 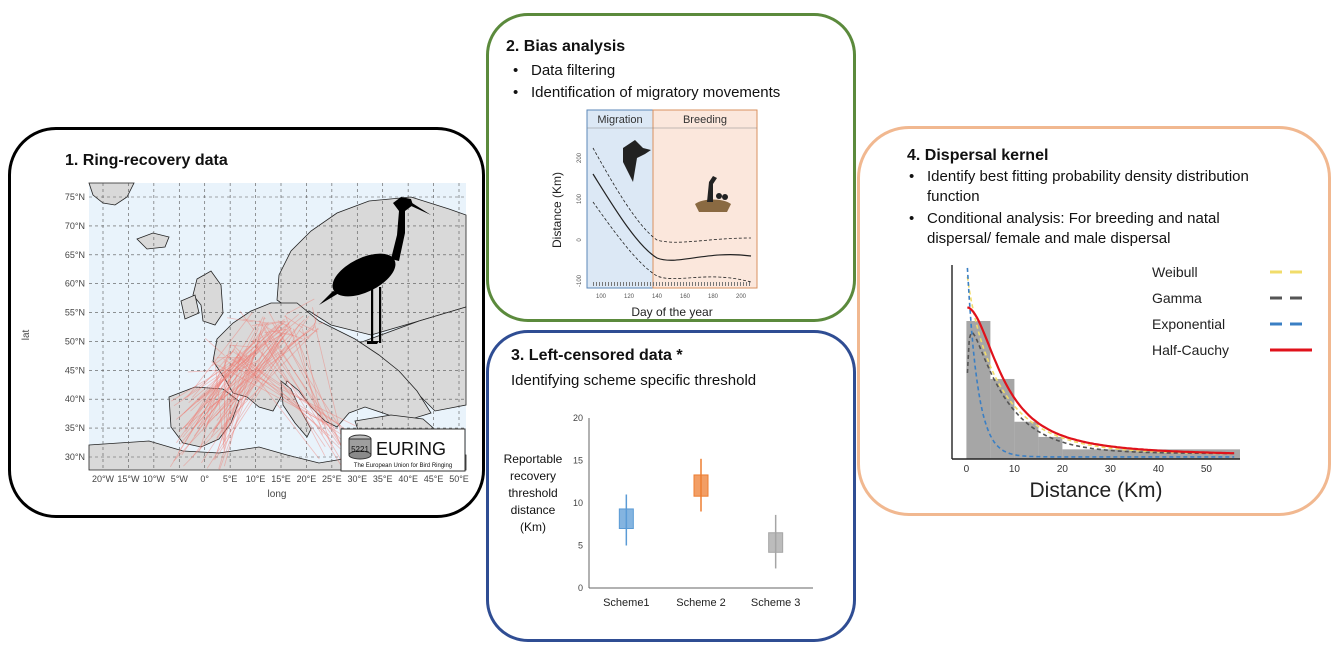 What do you see at coordinates (564, 70) in the screenshot?
I see `bullet-item: Data filtering` at bounding box center [564, 70].